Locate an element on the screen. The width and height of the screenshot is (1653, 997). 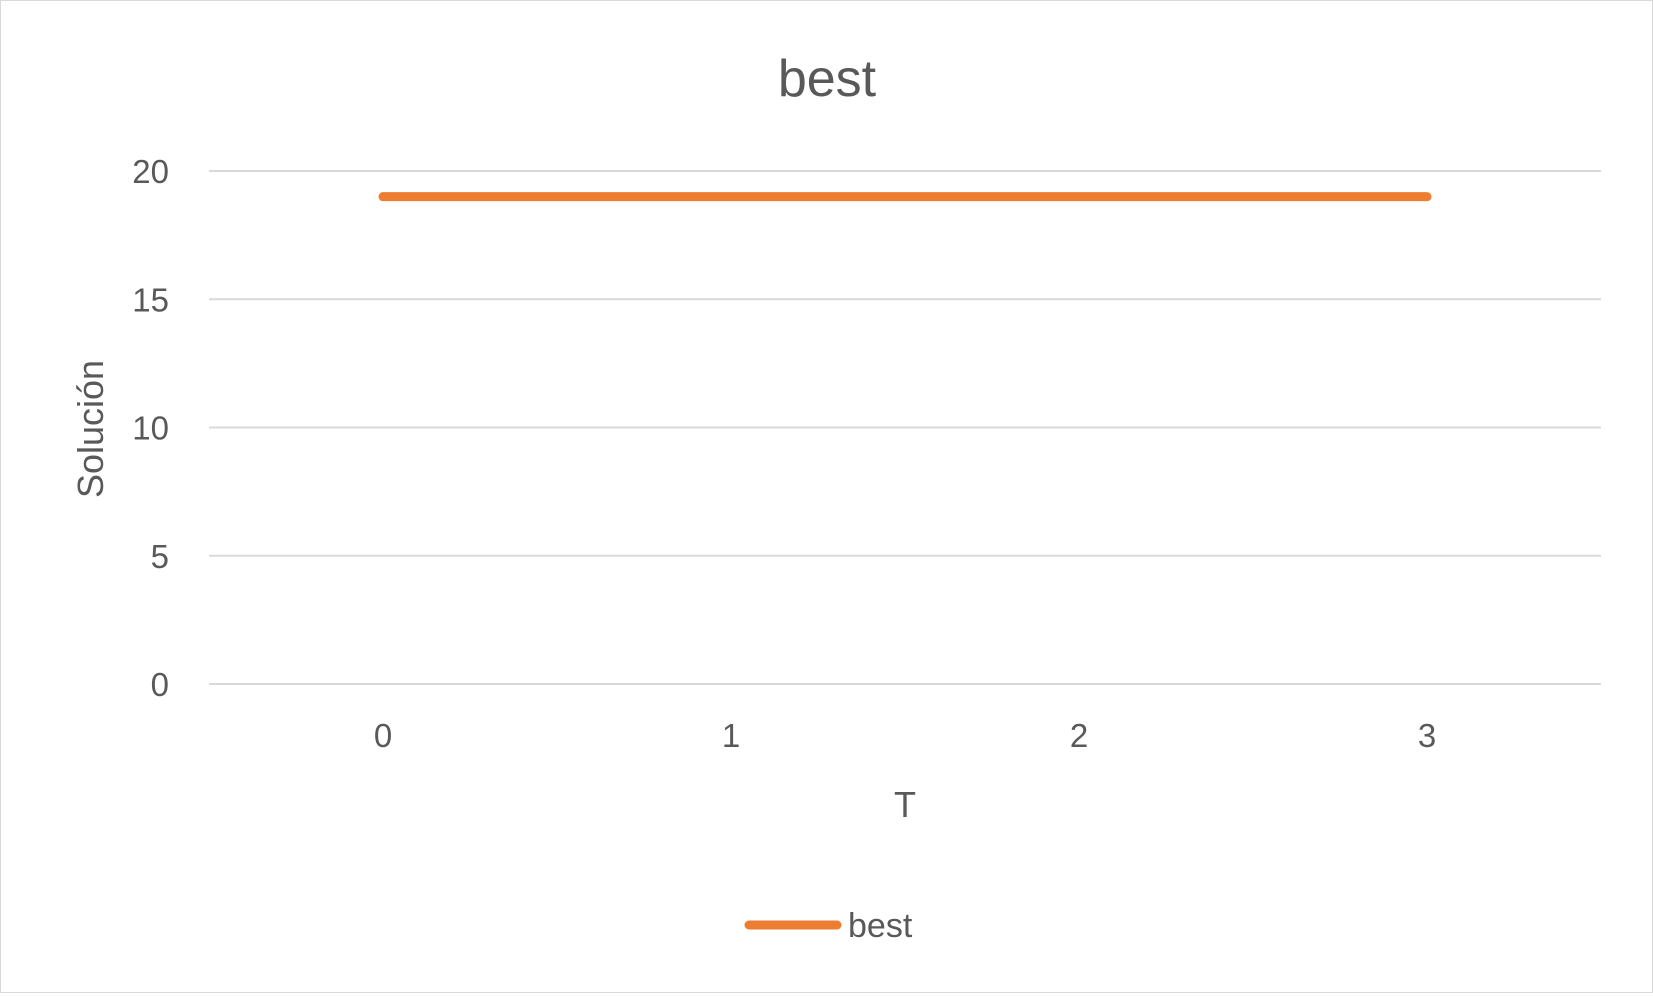
y-tick-label: 5 is located at coordinates (160, 556).